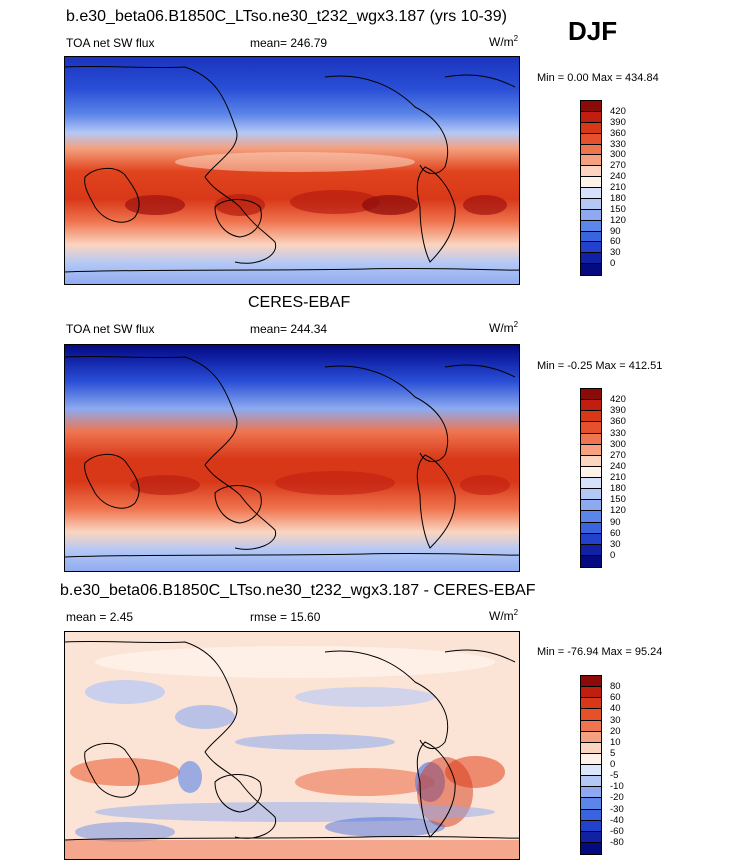 The width and height of the screenshot is (732, 865). Describe the element at coordinates (299, 302) in the screenshot. I see `panel-2-title: CERES-EBAF` at that location.